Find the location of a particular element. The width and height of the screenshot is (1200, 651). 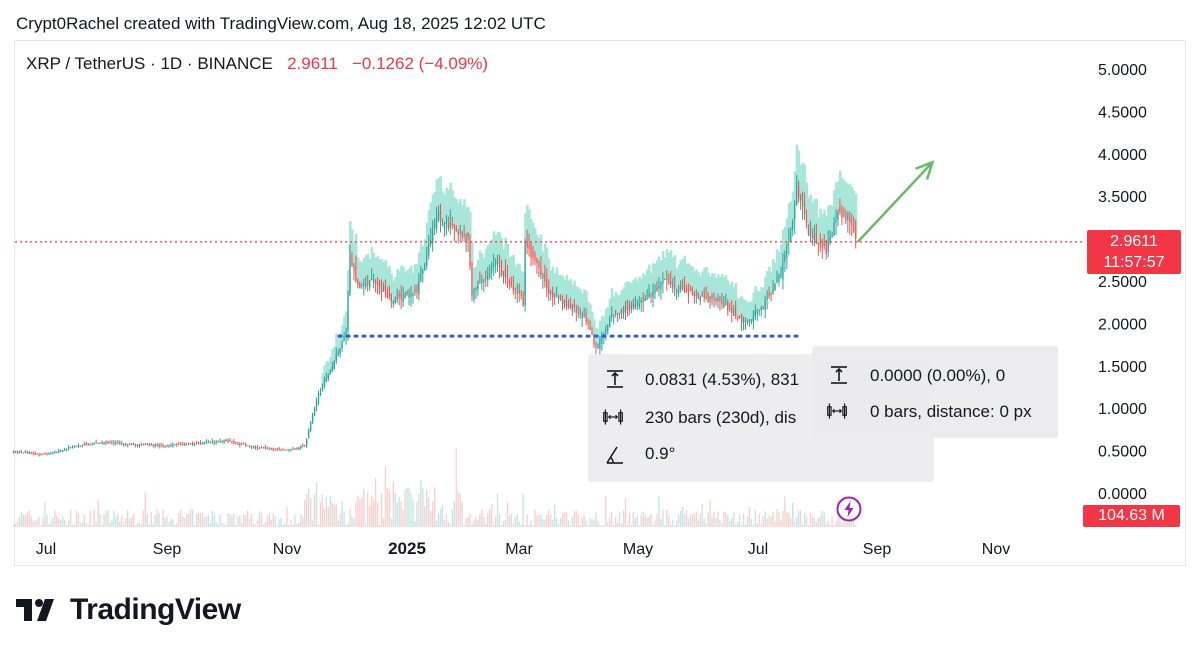

bar-countdown: 11:57:57 is located at coordinates (1134, 262).